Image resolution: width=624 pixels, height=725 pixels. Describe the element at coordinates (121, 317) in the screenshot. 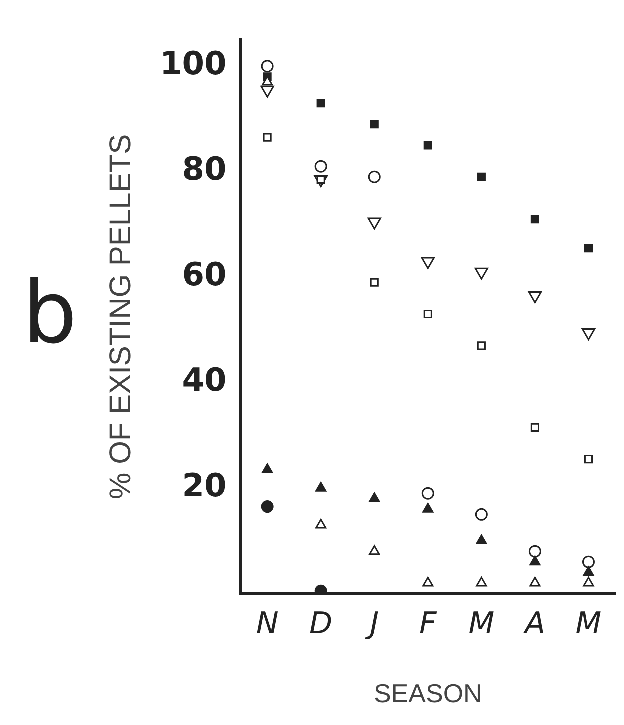

I see `y-axis-title: % OF EXISTING PELLETS` at that location.